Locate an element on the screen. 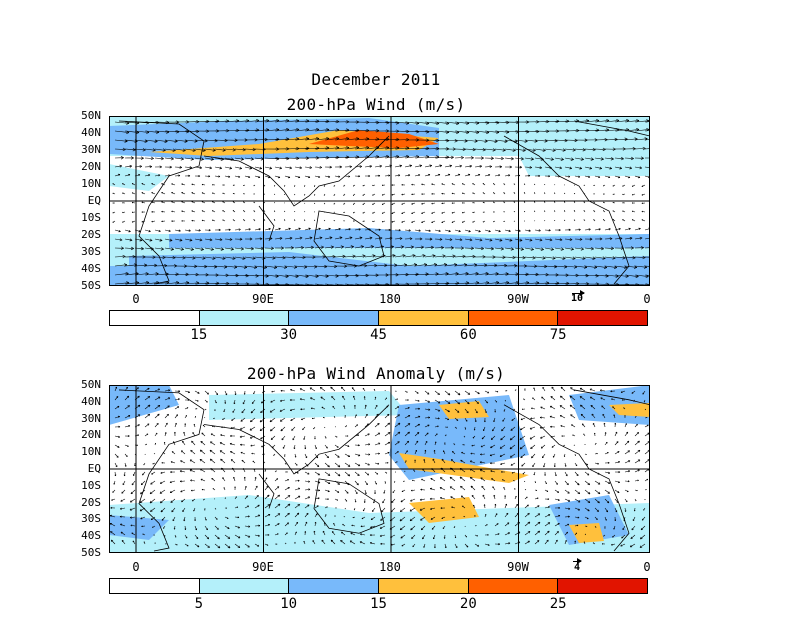 The image size is (800, 618). panel1-lat-label: 10N is located at coordinates (91, 183).